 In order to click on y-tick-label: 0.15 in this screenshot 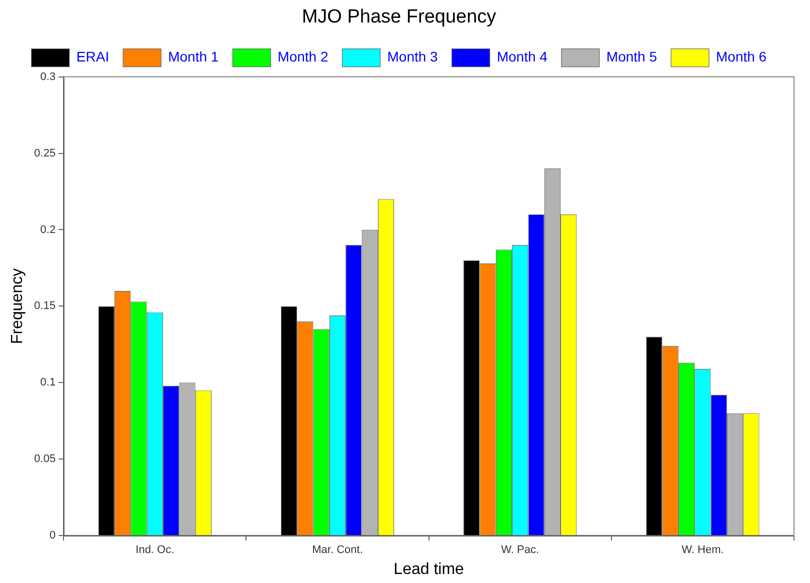, I will do `click(45, 306)`.